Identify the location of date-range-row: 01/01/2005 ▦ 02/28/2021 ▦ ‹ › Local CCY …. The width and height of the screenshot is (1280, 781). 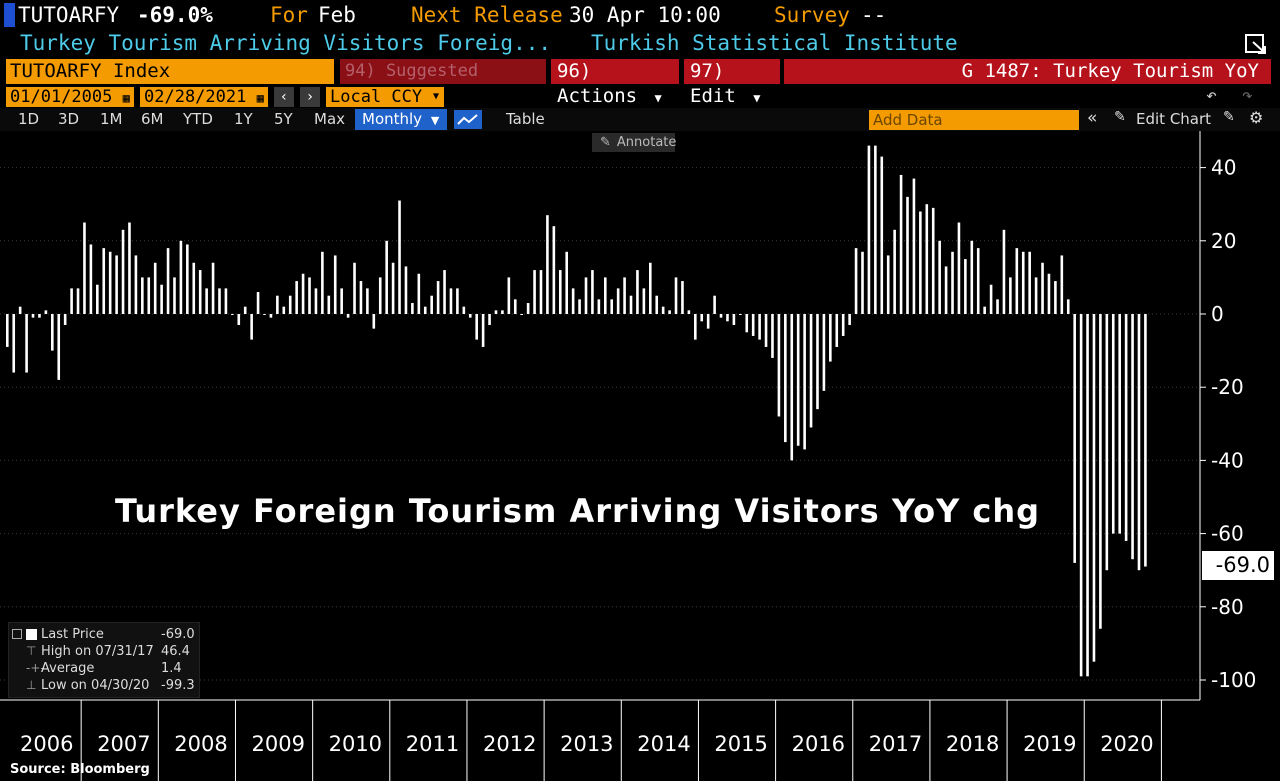
(640, 96).